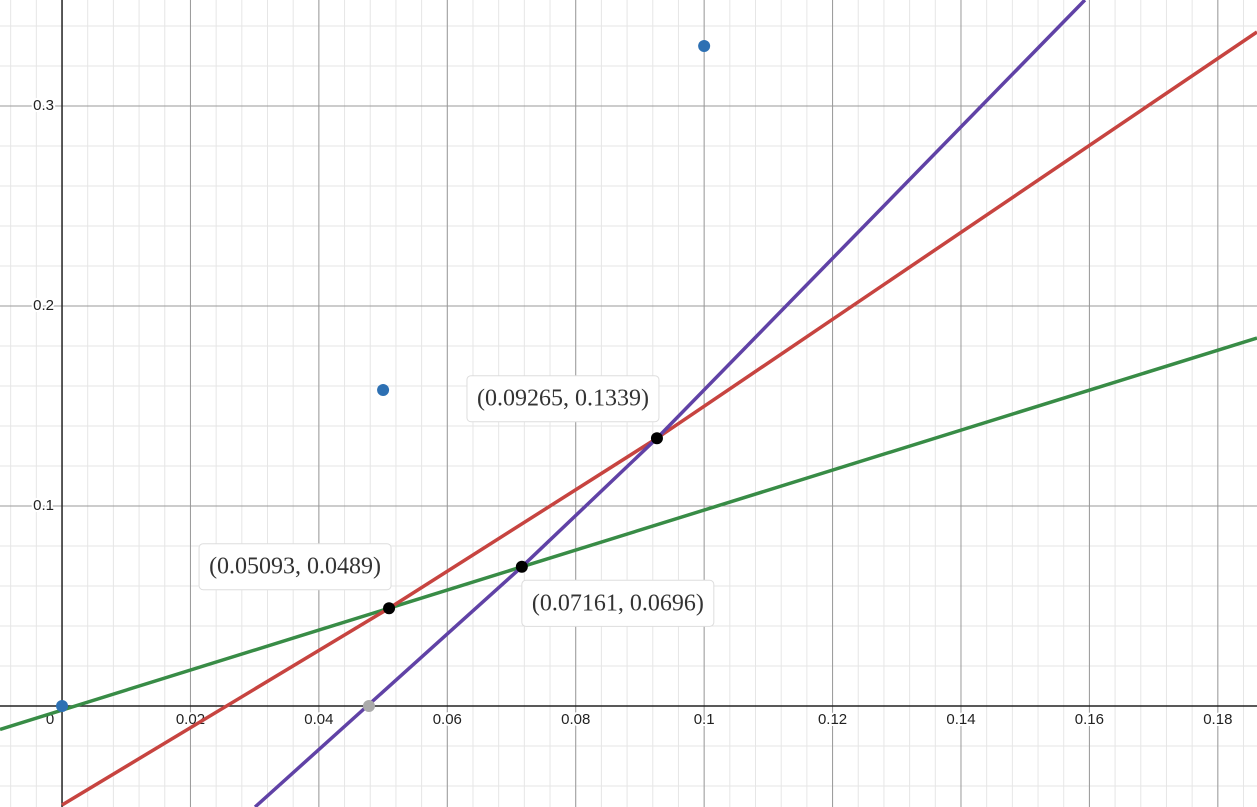 Image resolution: width=1257 pixels, height=807 pixels. I want to click on y-tick-label: 0.2, so click(43, 305).